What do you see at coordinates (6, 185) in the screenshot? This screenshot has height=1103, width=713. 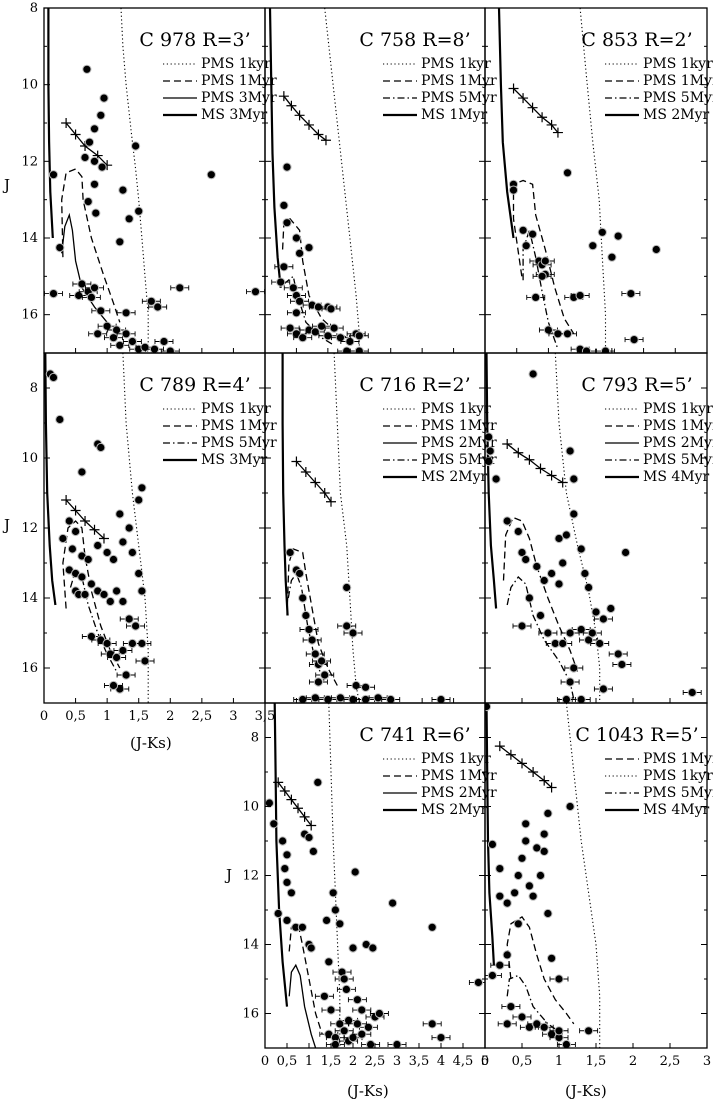 I see `y-axis-title-row1: J` at bounding box center [6, 185].